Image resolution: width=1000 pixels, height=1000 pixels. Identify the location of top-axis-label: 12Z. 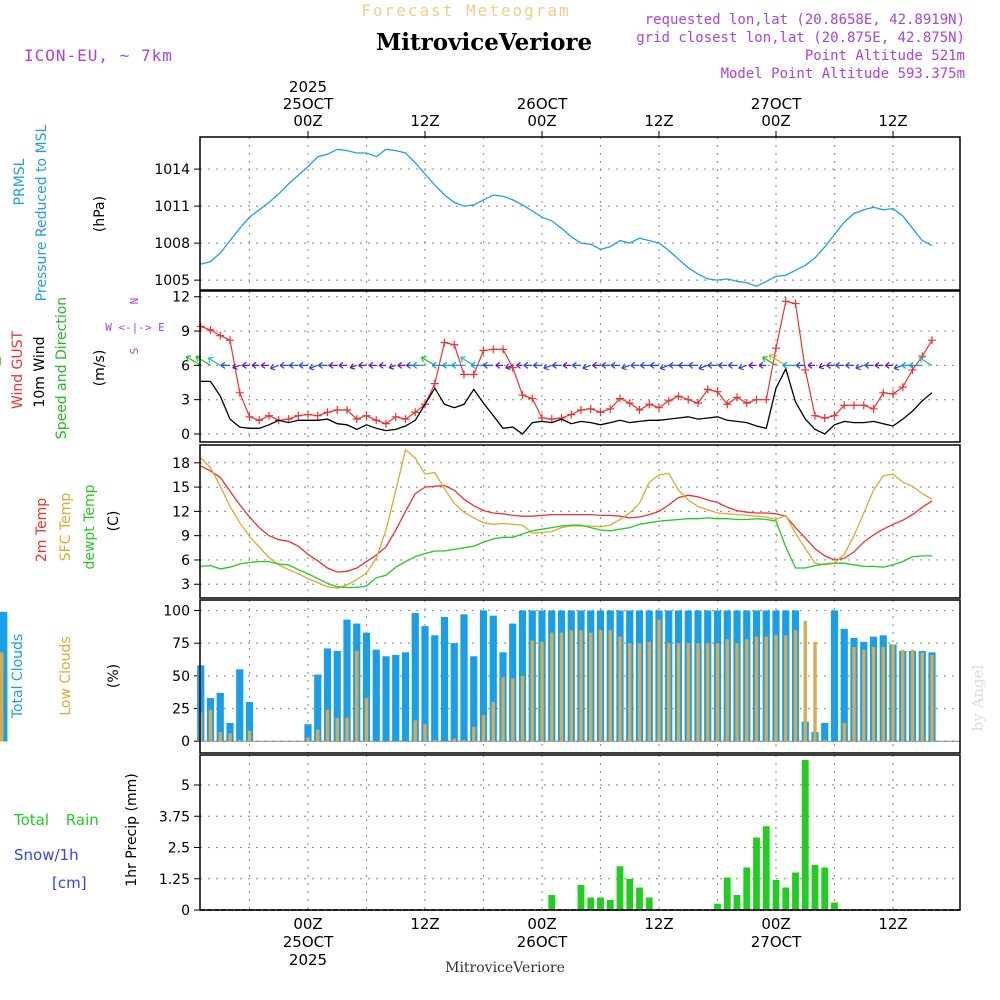
(892, 121).